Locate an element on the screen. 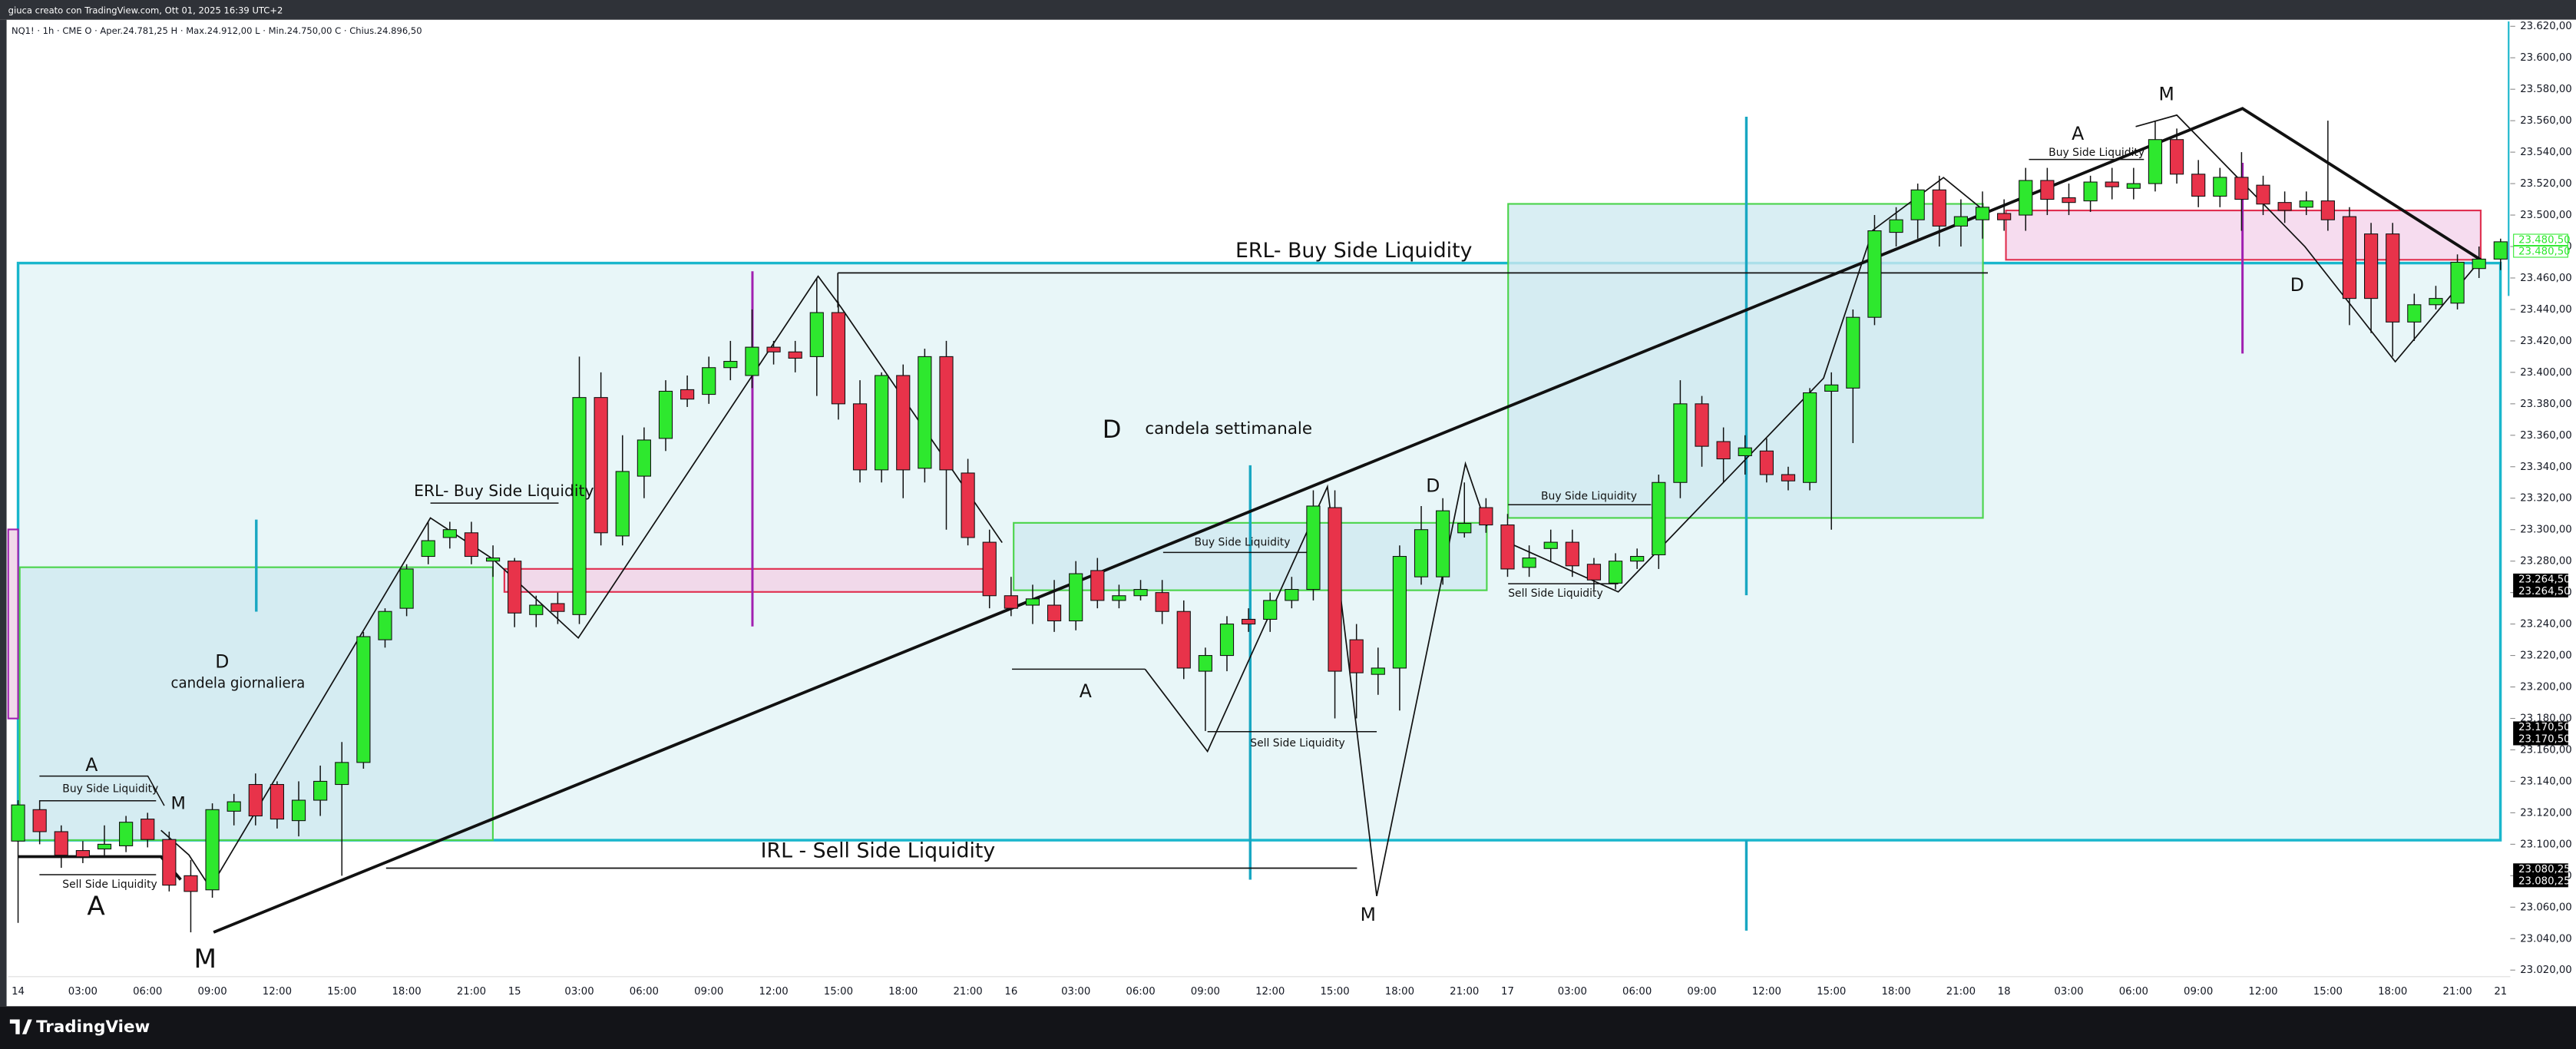 The width and height of the screenshot is (2576, 1049). y-tick-label: 23.060,00 is located at coordinates (2545, 907).